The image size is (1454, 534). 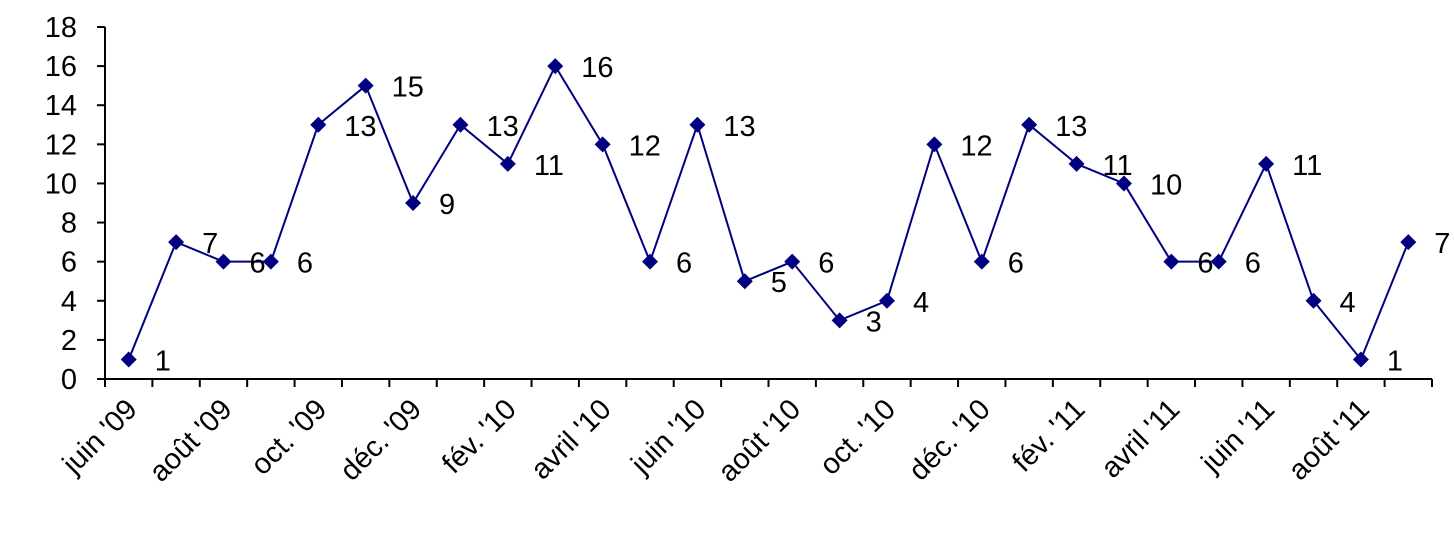 I want to click on y-tick-label: 12, so click(x=61, y=145).